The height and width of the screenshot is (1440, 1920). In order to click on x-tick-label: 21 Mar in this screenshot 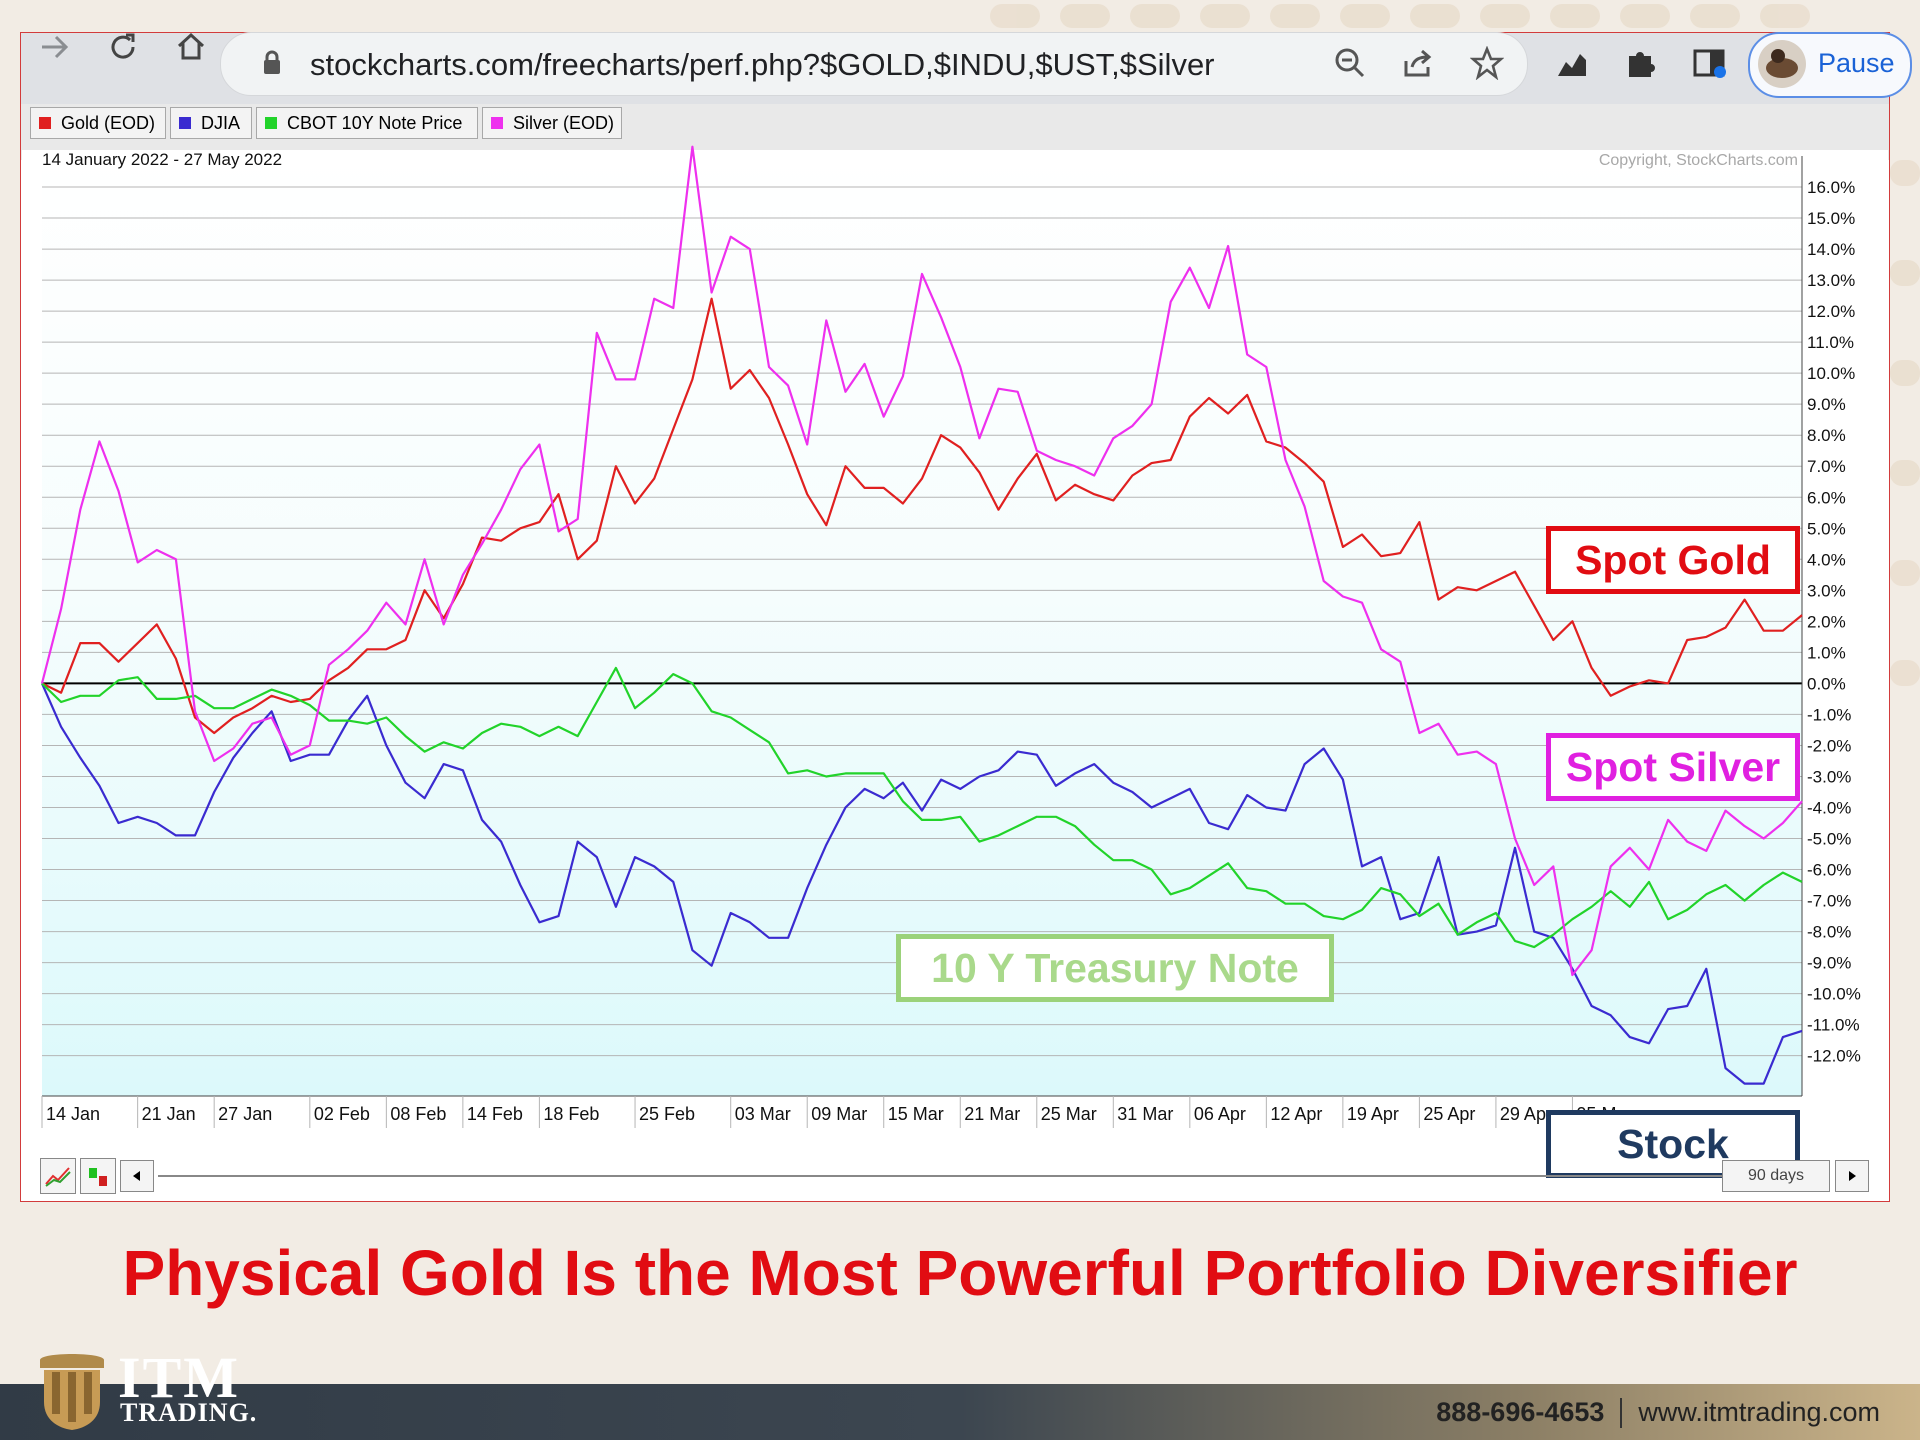, I will do `click(992, 1114)`.